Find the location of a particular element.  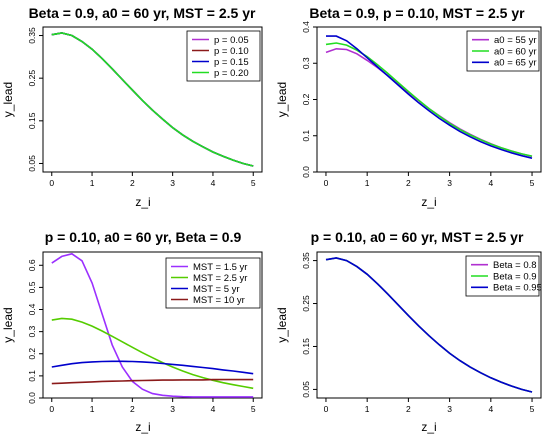

legend-entry: MST = 2.5 yr is located at coordinates (220, 278).